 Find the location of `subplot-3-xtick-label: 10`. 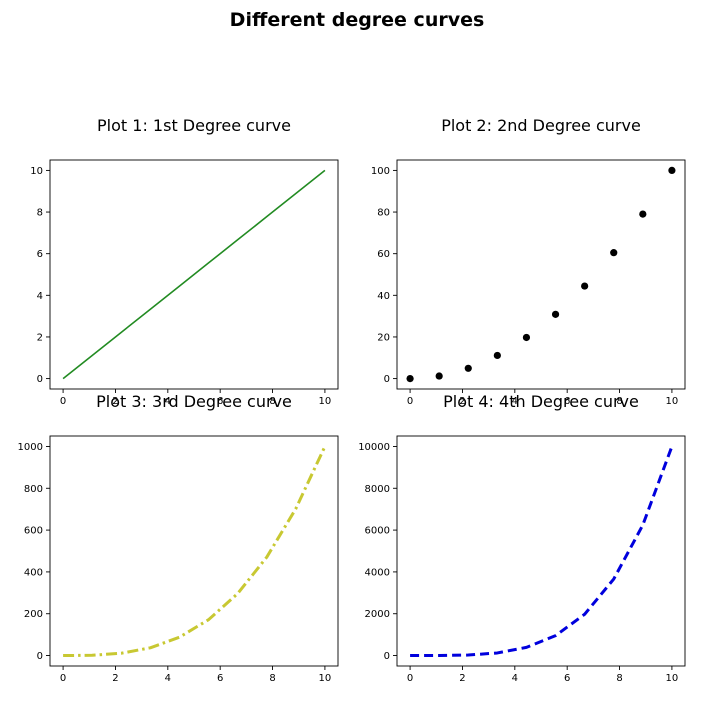

subplot-3-xtick-label: 10 is located at coordinates (325, 678).